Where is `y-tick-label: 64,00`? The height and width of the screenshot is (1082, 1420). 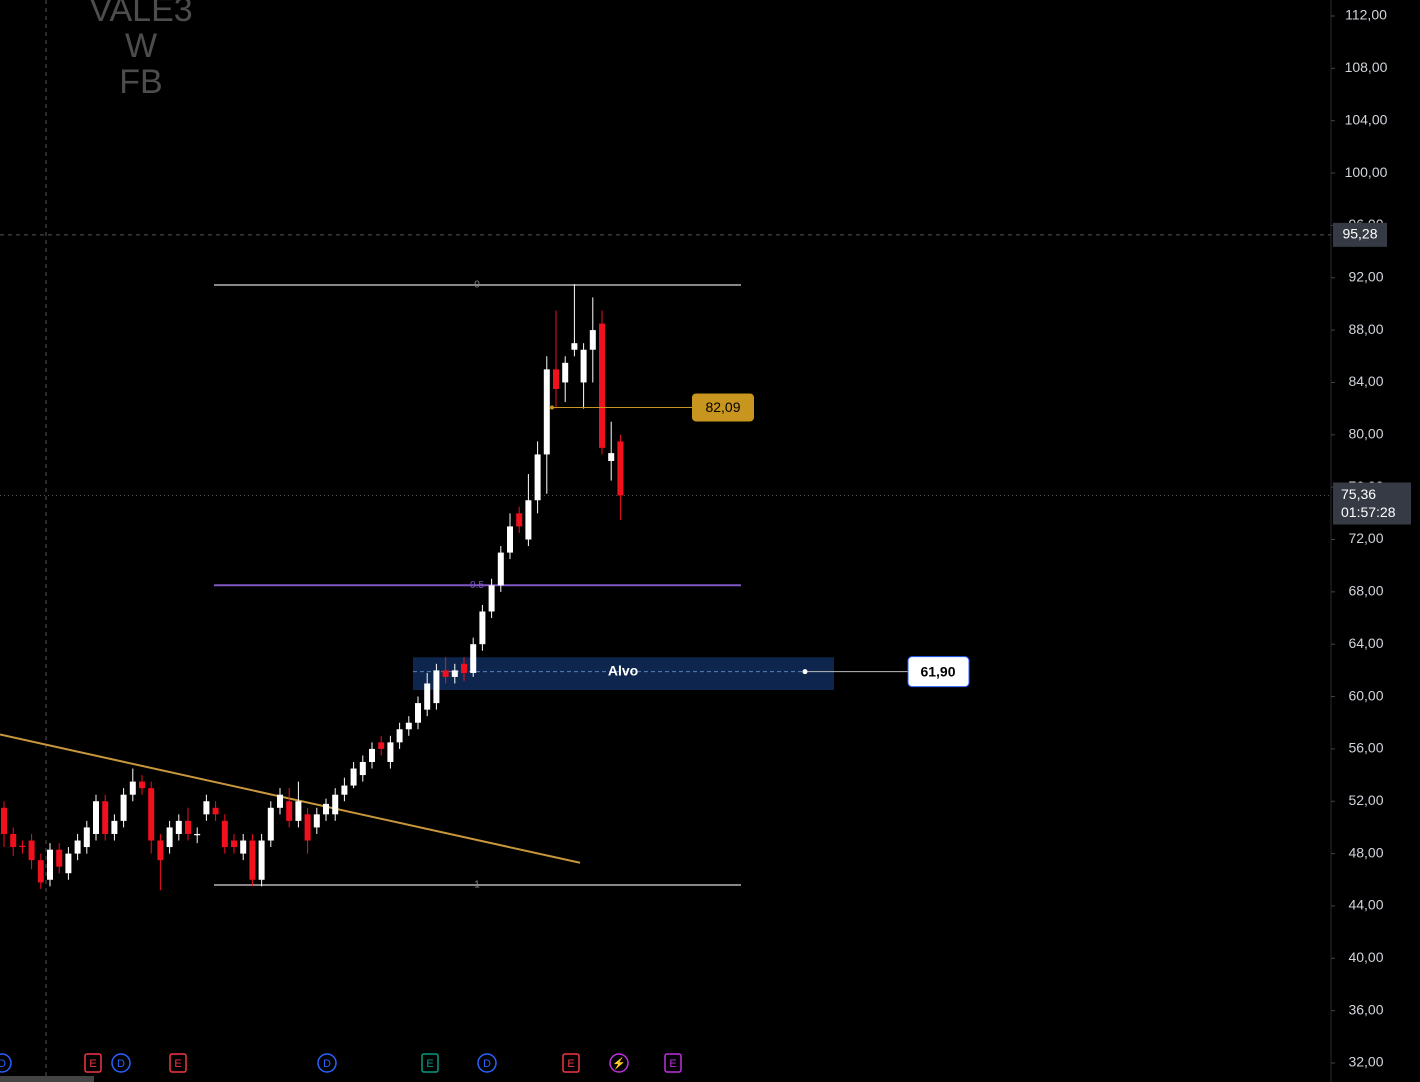
y-tick-label: 64,00 is located at coordinates (1365, 643).